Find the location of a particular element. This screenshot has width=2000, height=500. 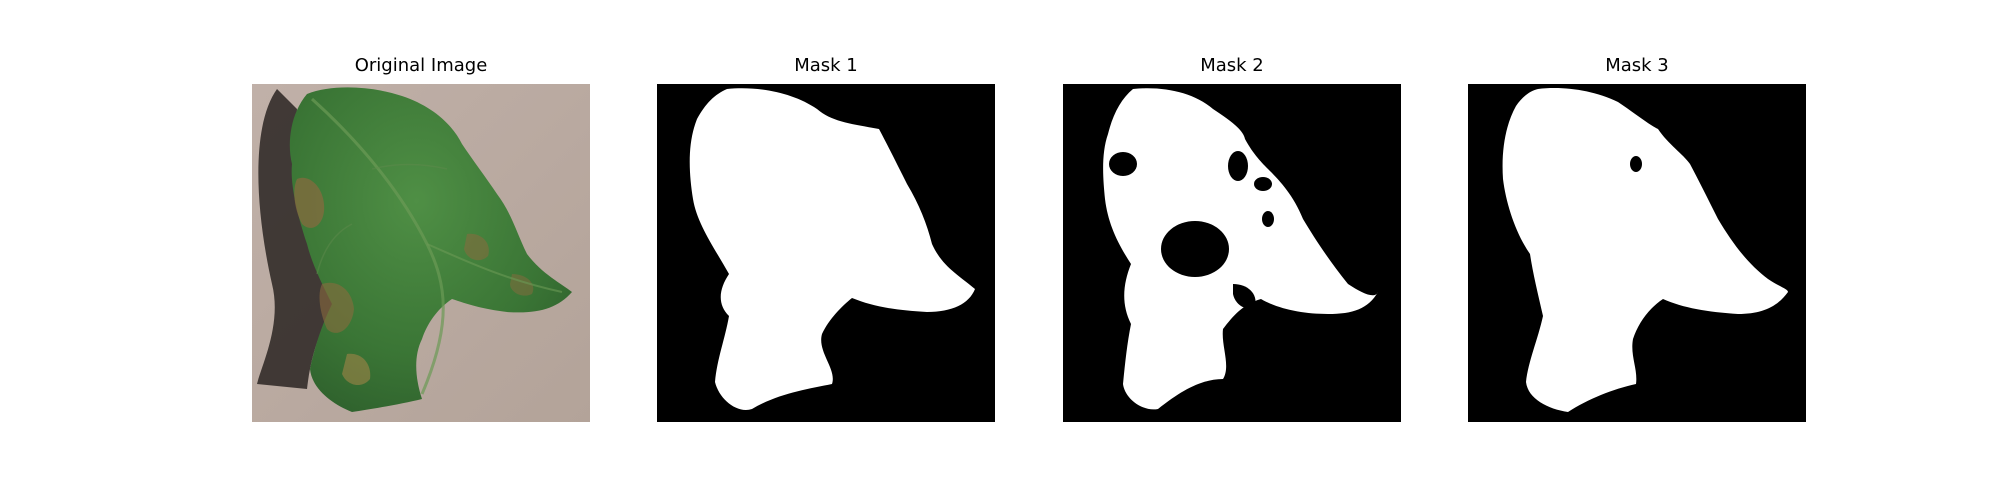

panel-title: Mask 2 is located at coordinates (1232, 65).